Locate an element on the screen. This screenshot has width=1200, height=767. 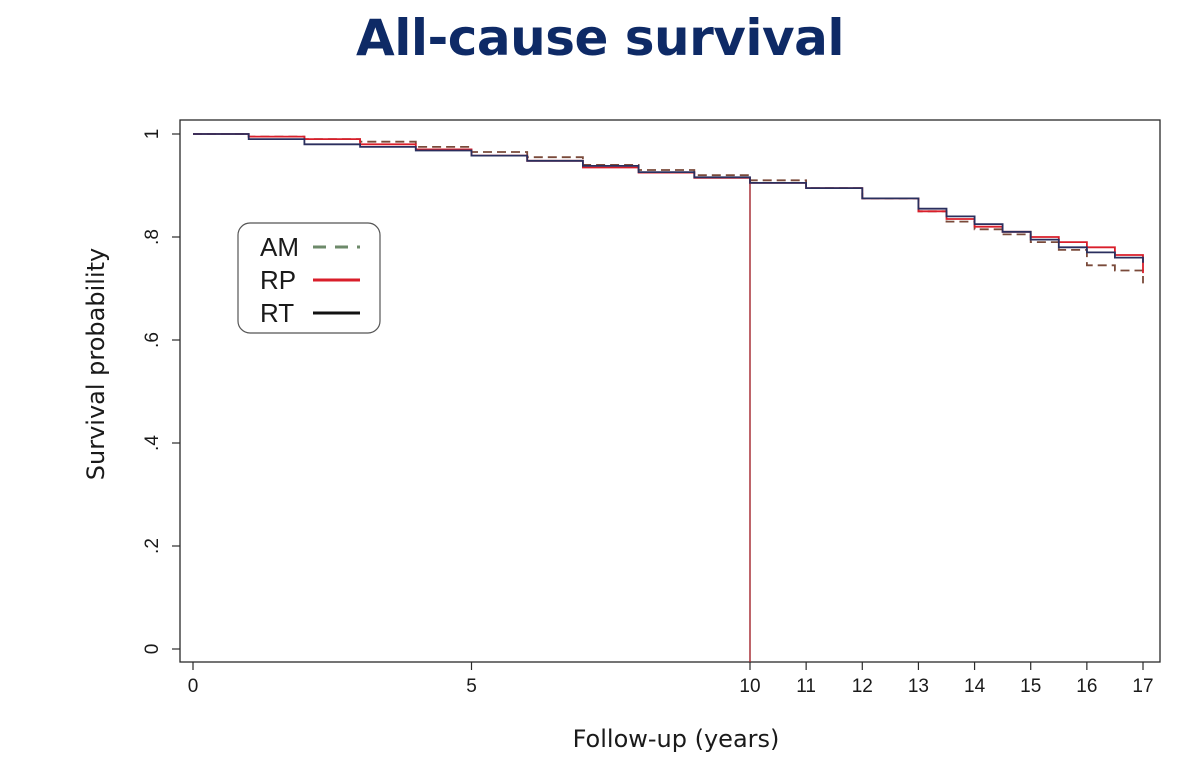
series-line-rt is located at coordinates (668, 198).